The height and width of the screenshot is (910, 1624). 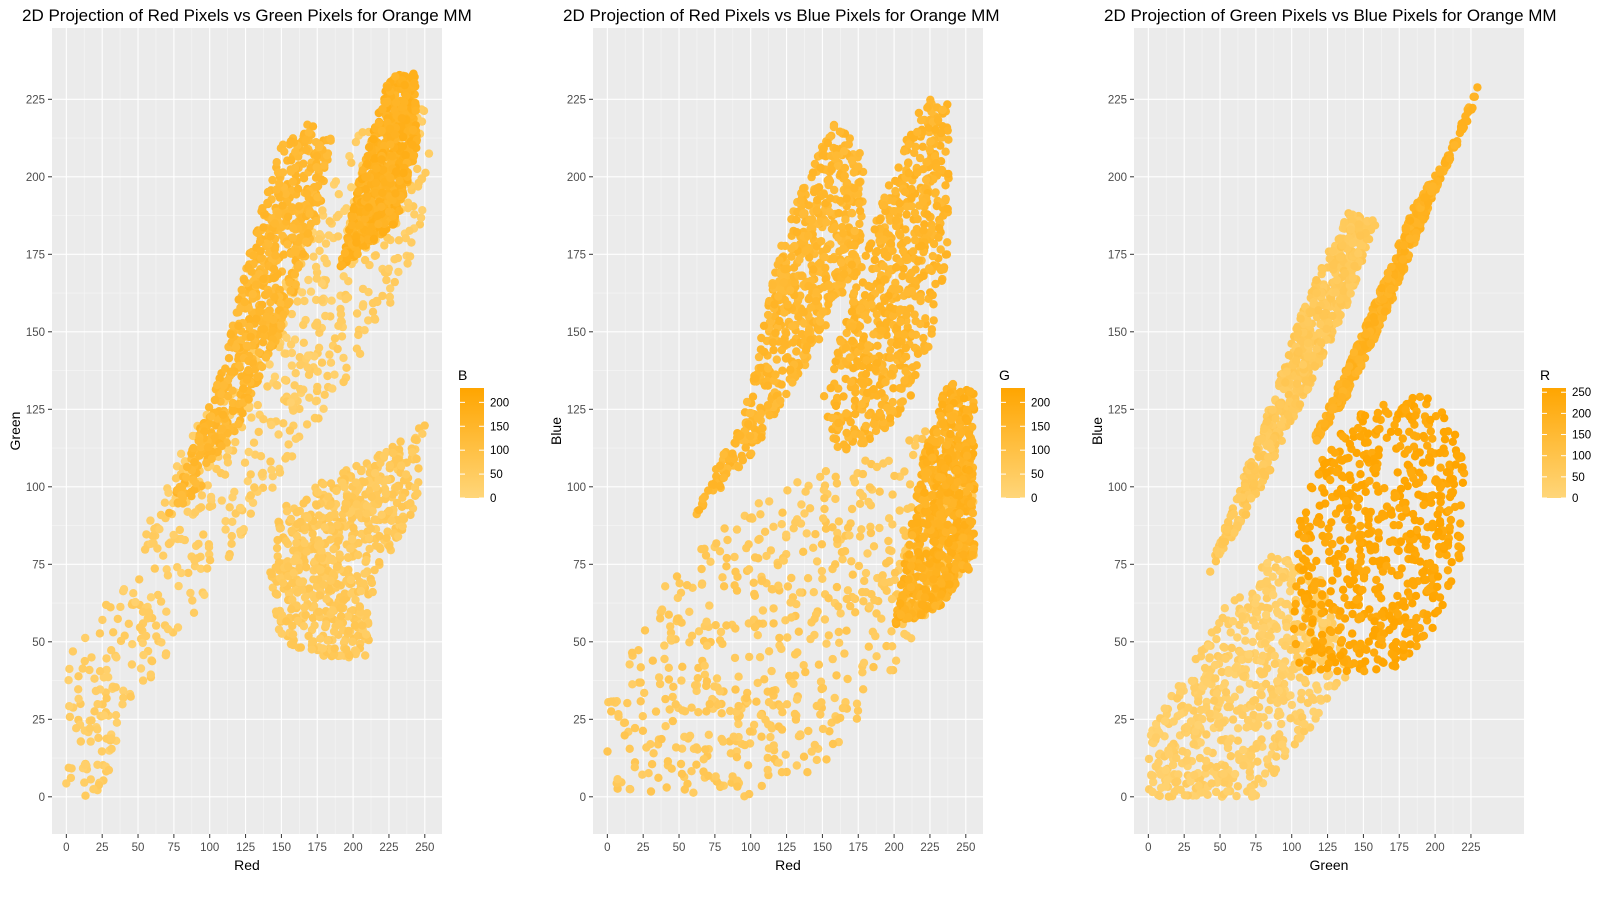 I want to click on x-tick-label: 125, so click(x=786, y=848).